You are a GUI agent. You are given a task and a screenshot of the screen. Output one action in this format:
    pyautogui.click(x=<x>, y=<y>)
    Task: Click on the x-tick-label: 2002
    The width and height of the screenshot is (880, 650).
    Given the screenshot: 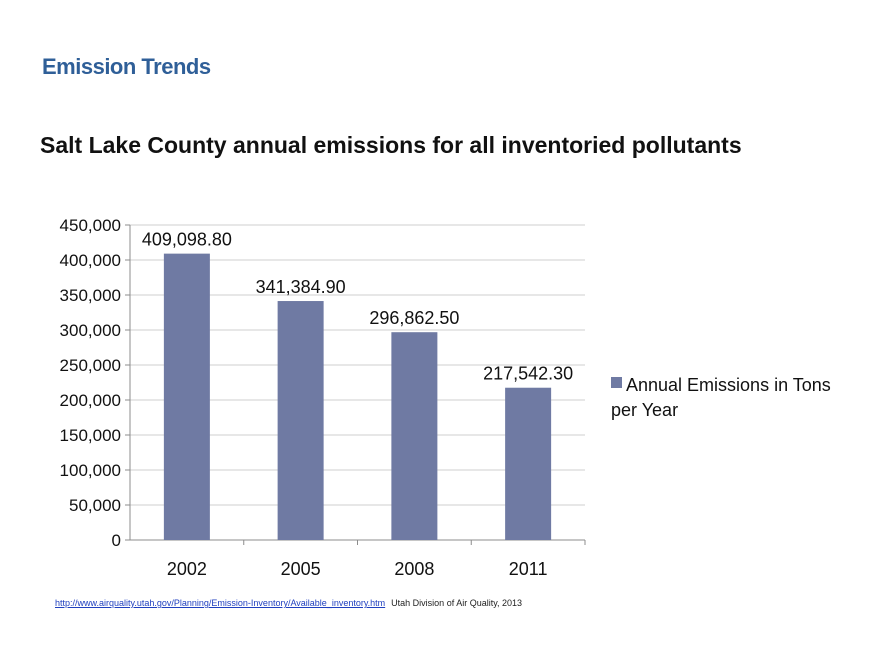 What is the action you would take?
    pyautogui.click(x=187, y=569)
    